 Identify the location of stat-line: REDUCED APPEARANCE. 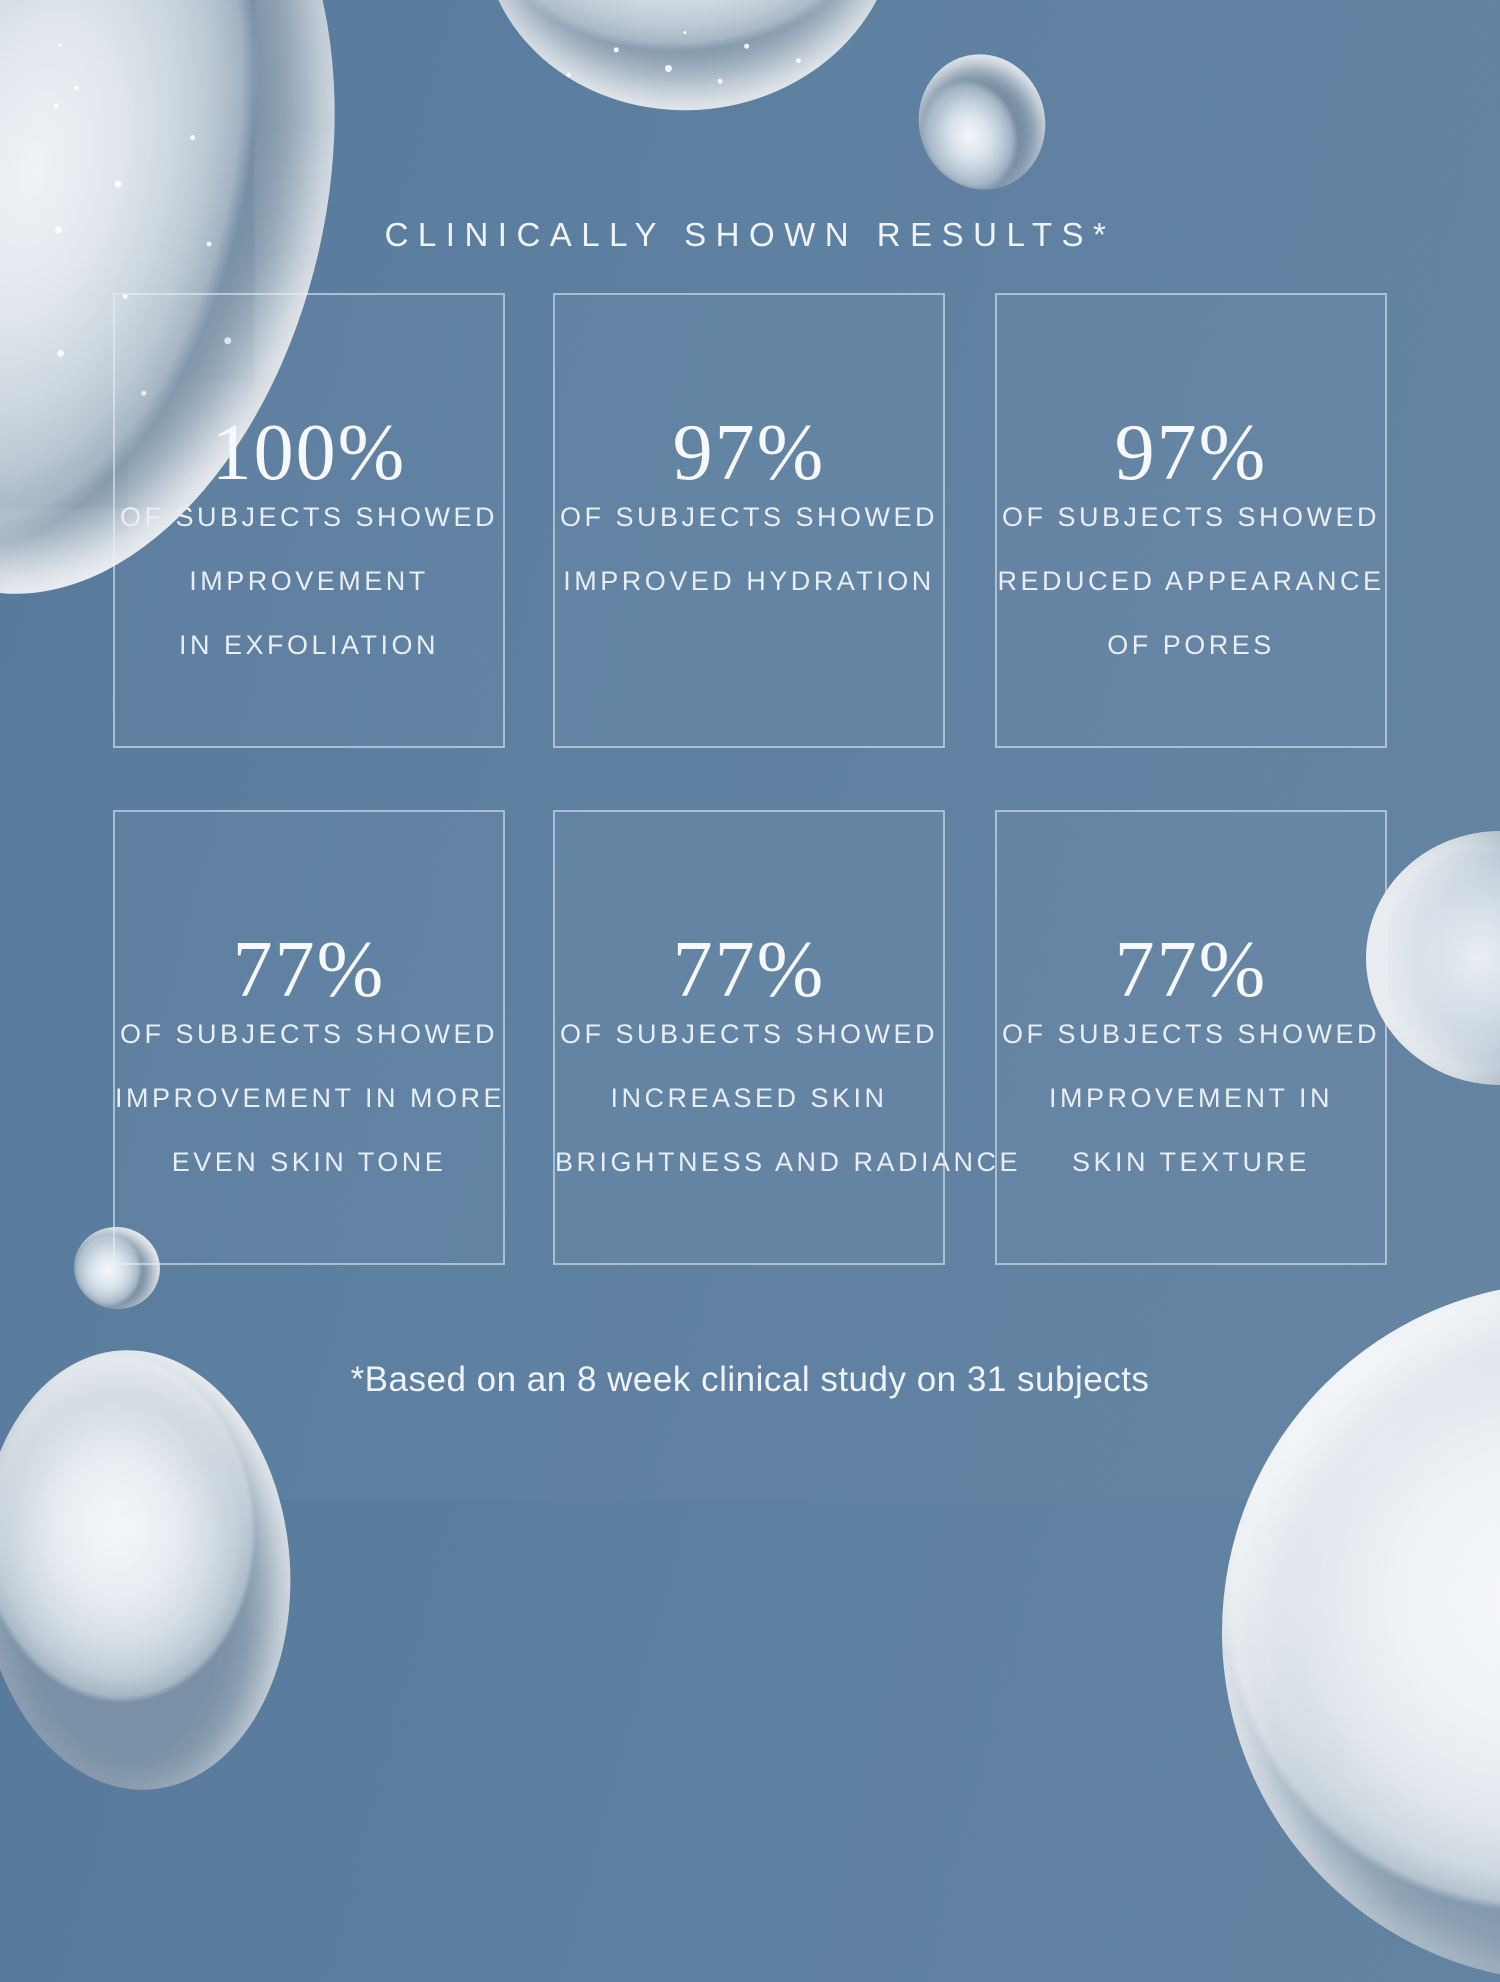
(1191, 581).